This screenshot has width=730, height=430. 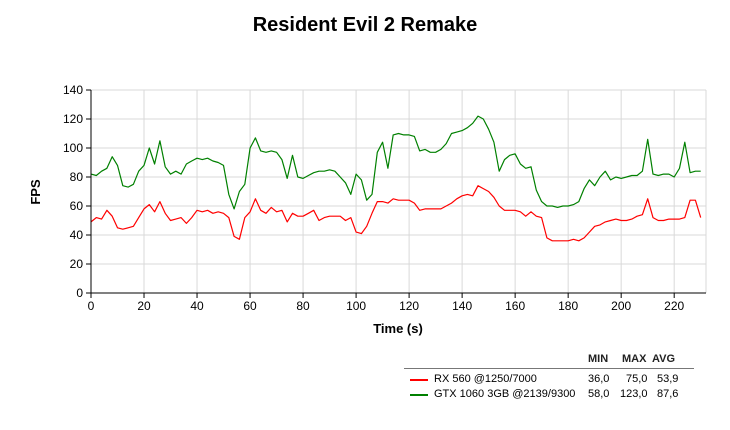 What do you see at coordinates (35, 192) in the screenshot?
I see `y-axis-title: FPS` at bounding box center [35, 192].